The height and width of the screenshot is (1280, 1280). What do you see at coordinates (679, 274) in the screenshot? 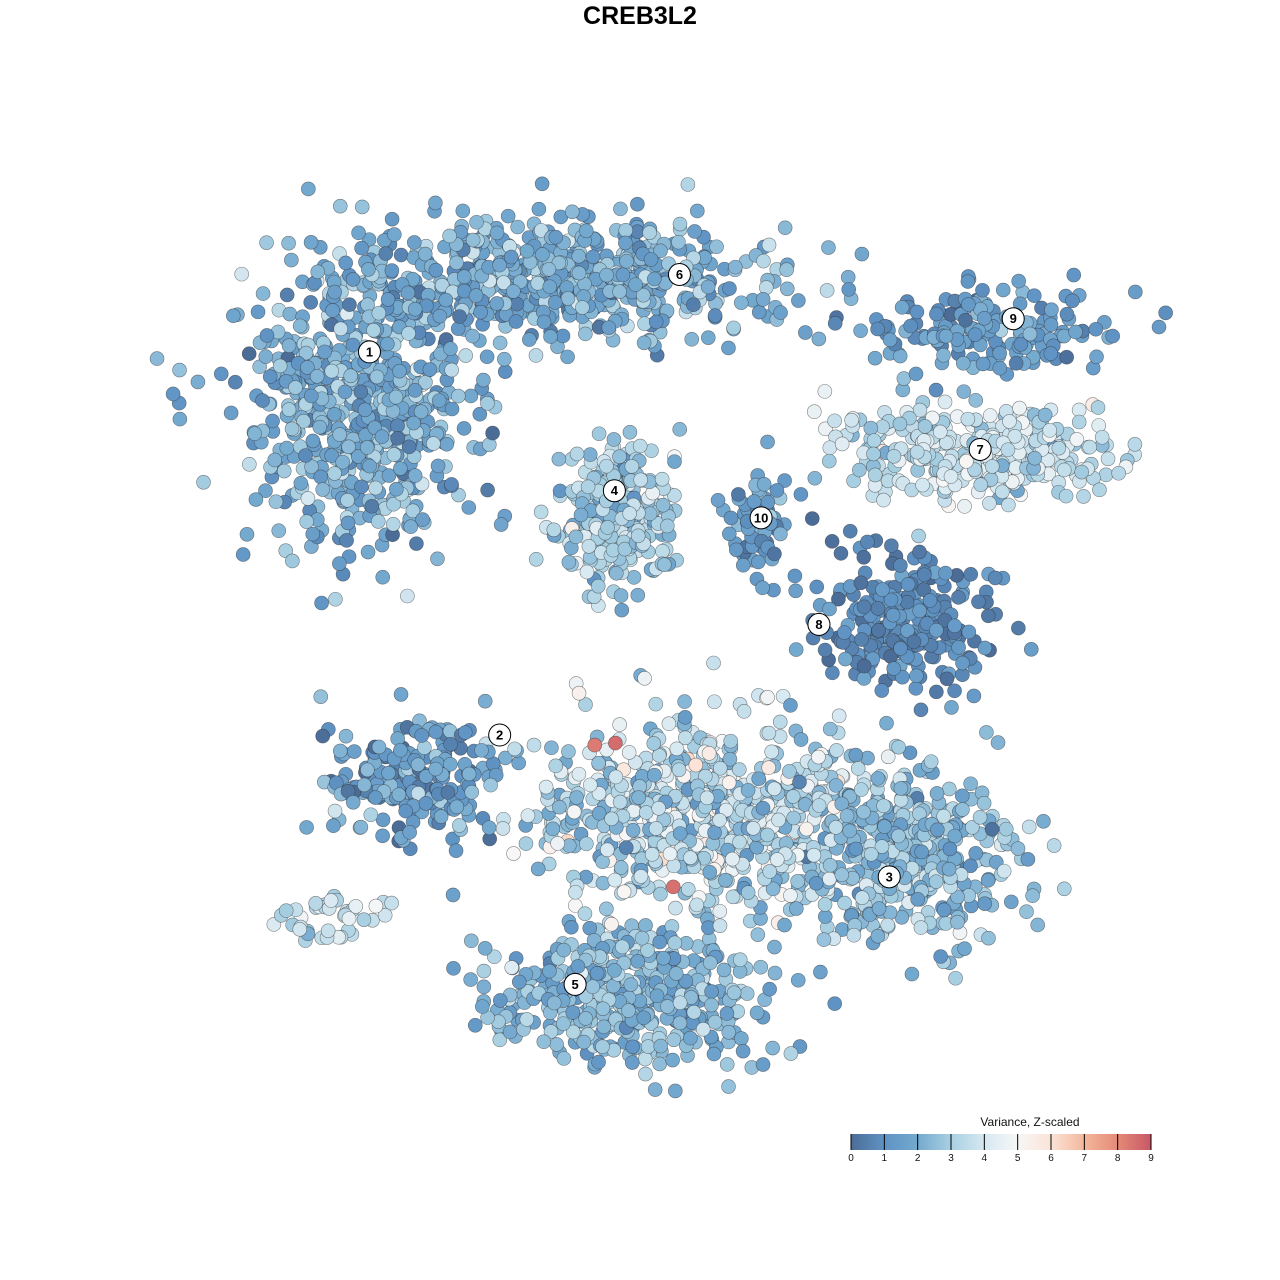
I see `cluster-label-text: 6` at bounding box center [679, 274].